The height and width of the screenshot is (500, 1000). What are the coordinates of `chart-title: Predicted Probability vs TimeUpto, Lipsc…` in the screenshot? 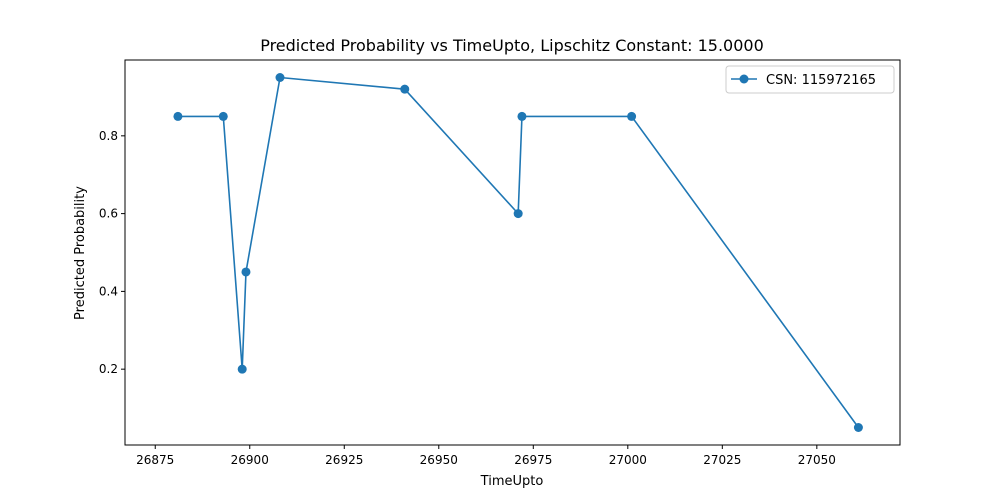 It's located at (512, 45).